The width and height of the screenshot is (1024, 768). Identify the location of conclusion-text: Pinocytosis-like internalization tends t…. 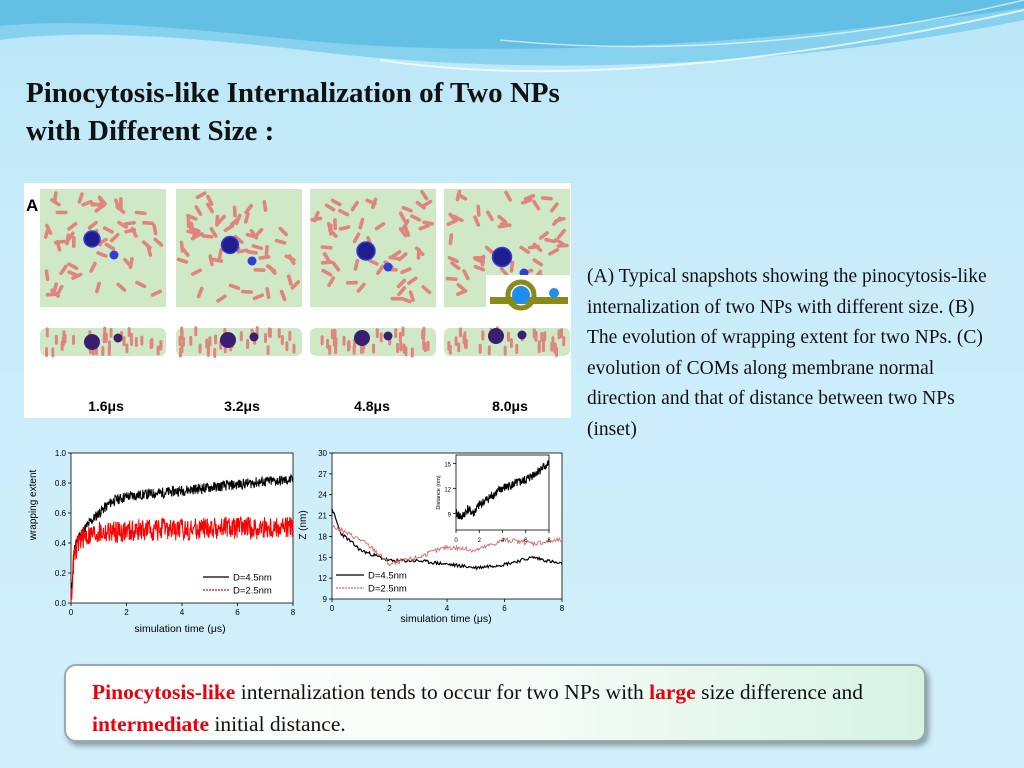
(502, 708).